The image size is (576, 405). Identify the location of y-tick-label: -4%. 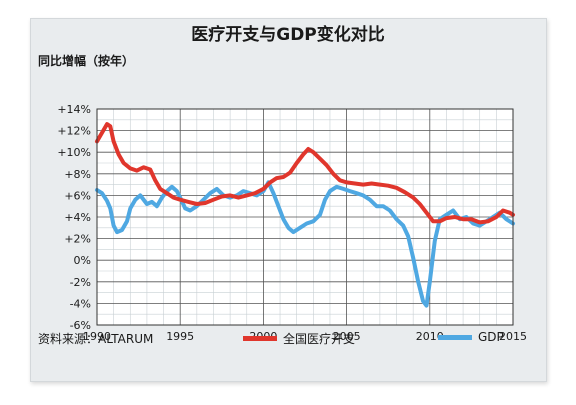
(80, 303).